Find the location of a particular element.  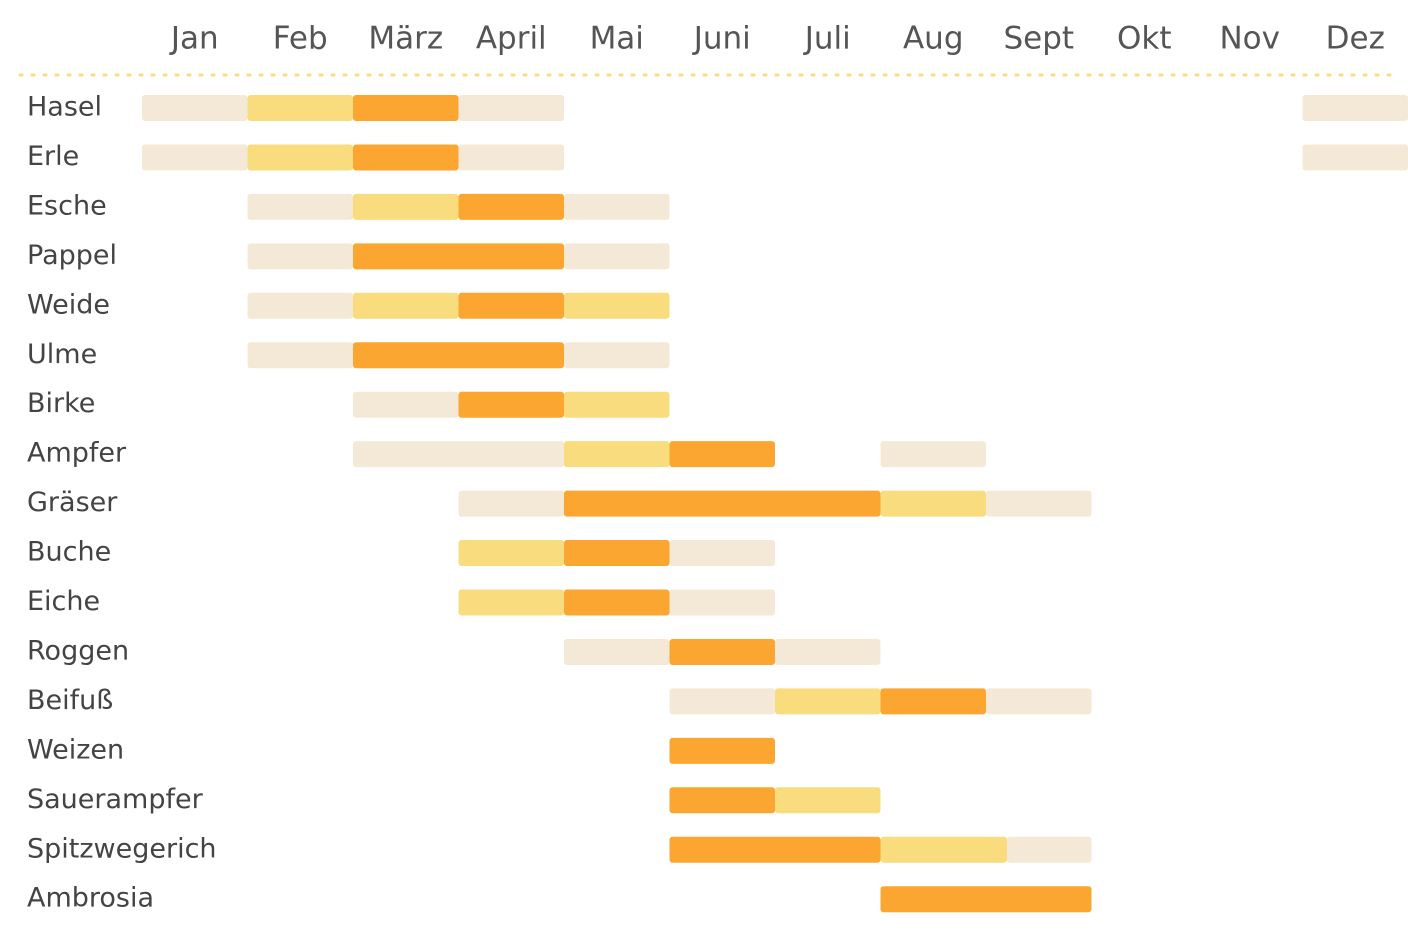

month-label: Juli is located at coordinates (827, 39).